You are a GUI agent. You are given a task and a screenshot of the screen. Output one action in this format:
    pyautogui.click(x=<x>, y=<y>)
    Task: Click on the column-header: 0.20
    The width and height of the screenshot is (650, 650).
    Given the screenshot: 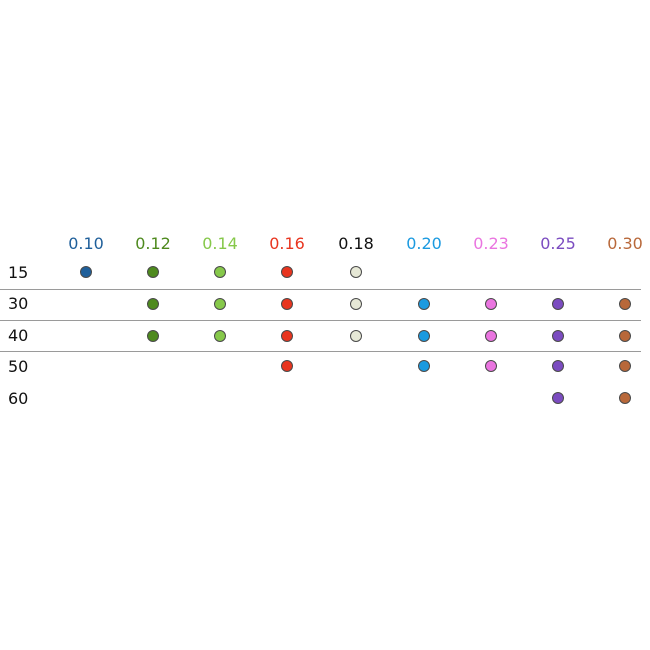 What is the action you would take?
    pyautogui.click(x=424, y=243)
    